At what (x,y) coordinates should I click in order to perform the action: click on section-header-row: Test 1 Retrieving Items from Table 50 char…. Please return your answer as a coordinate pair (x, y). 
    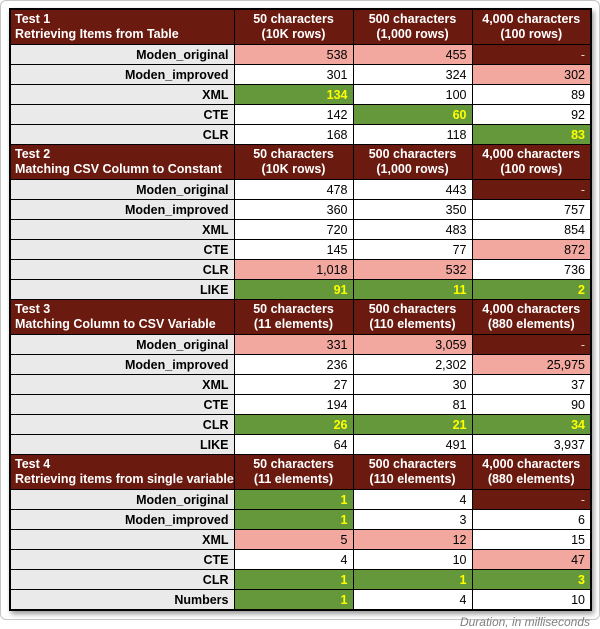
    Looking at the image, I should click on (300, 26).